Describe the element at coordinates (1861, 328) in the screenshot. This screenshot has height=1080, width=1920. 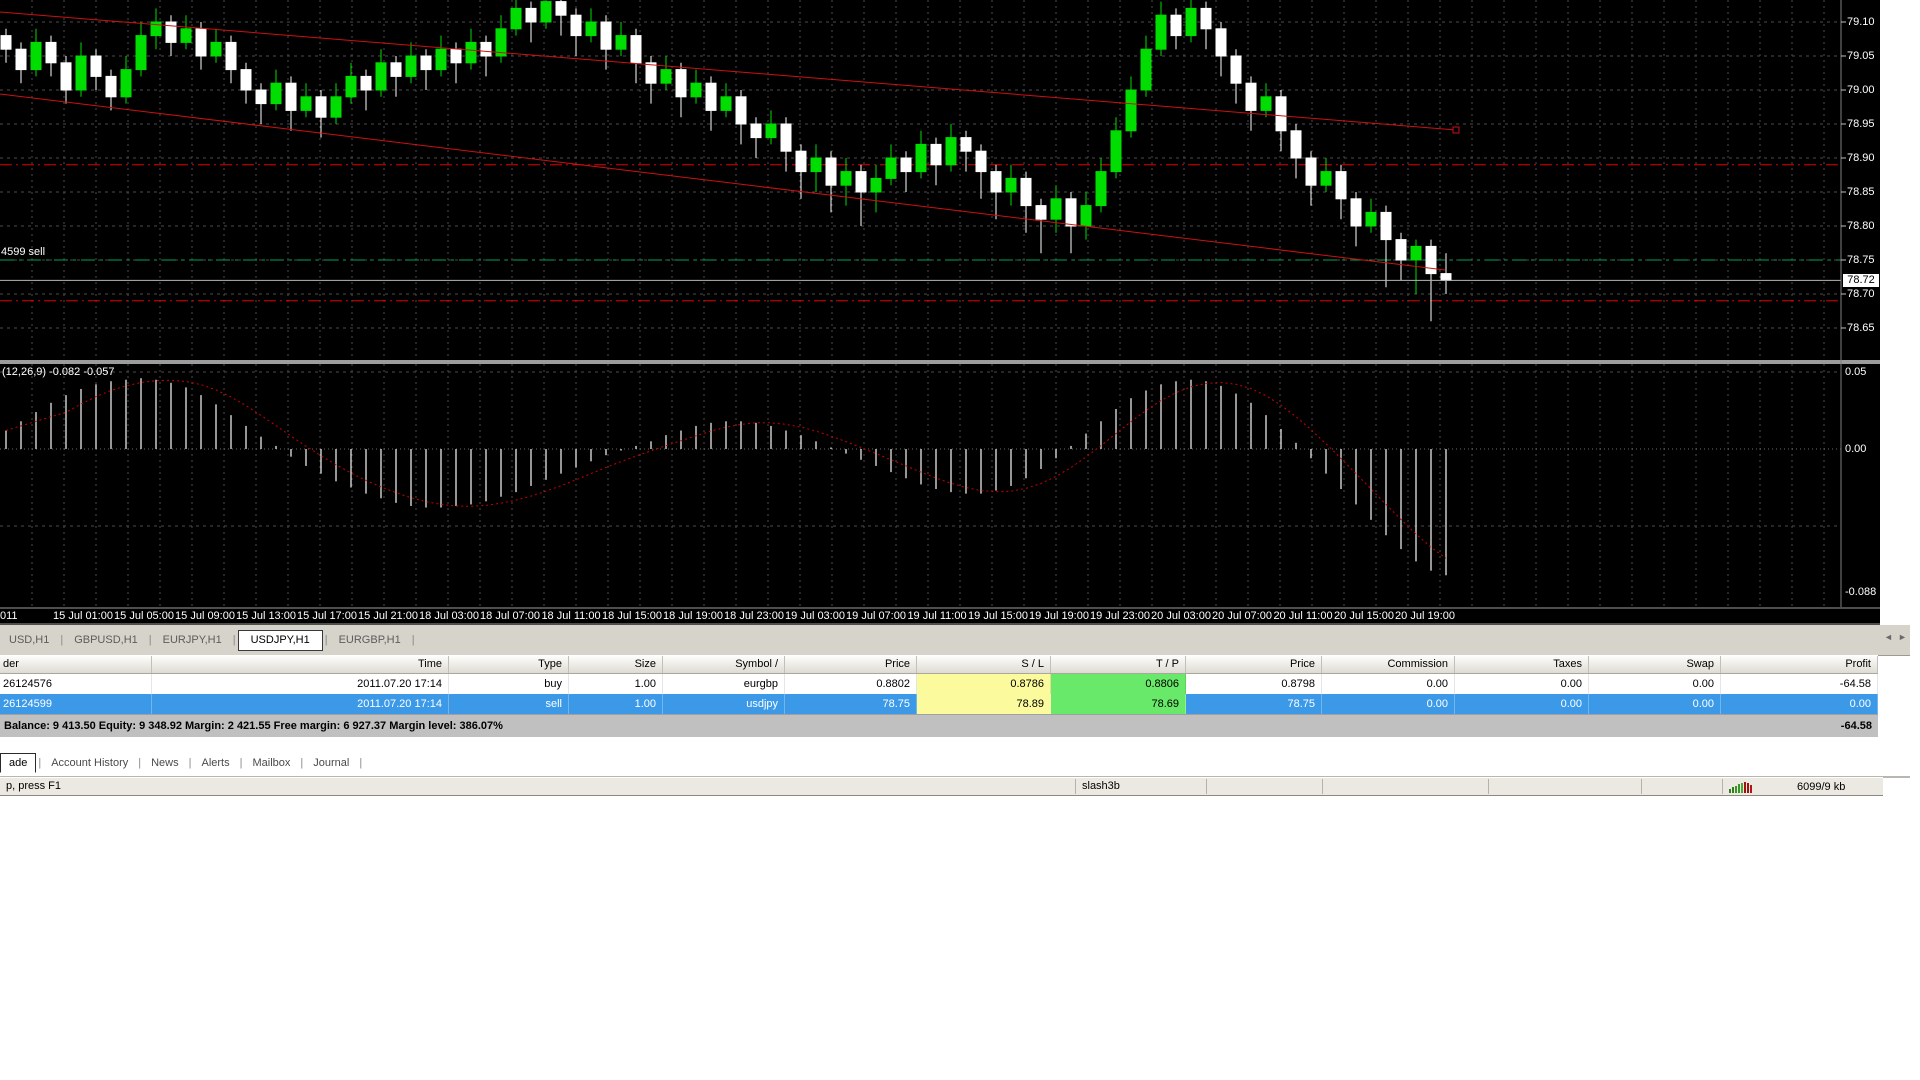
I see `price-axis-label: 78.65` at that location.